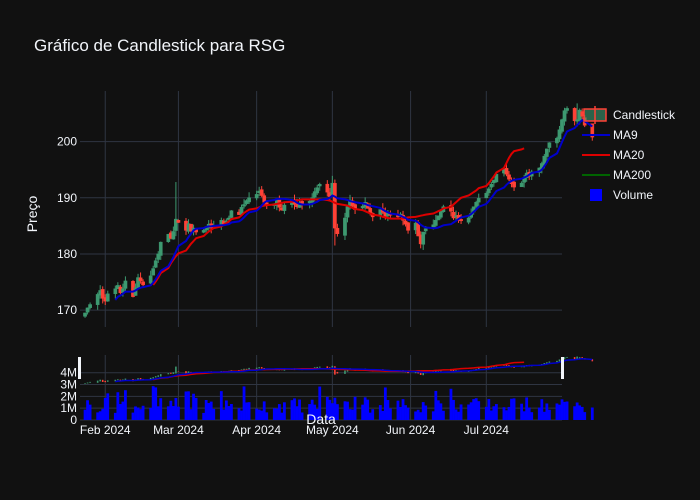  I want to click on ma20-line, so click(338, 216).